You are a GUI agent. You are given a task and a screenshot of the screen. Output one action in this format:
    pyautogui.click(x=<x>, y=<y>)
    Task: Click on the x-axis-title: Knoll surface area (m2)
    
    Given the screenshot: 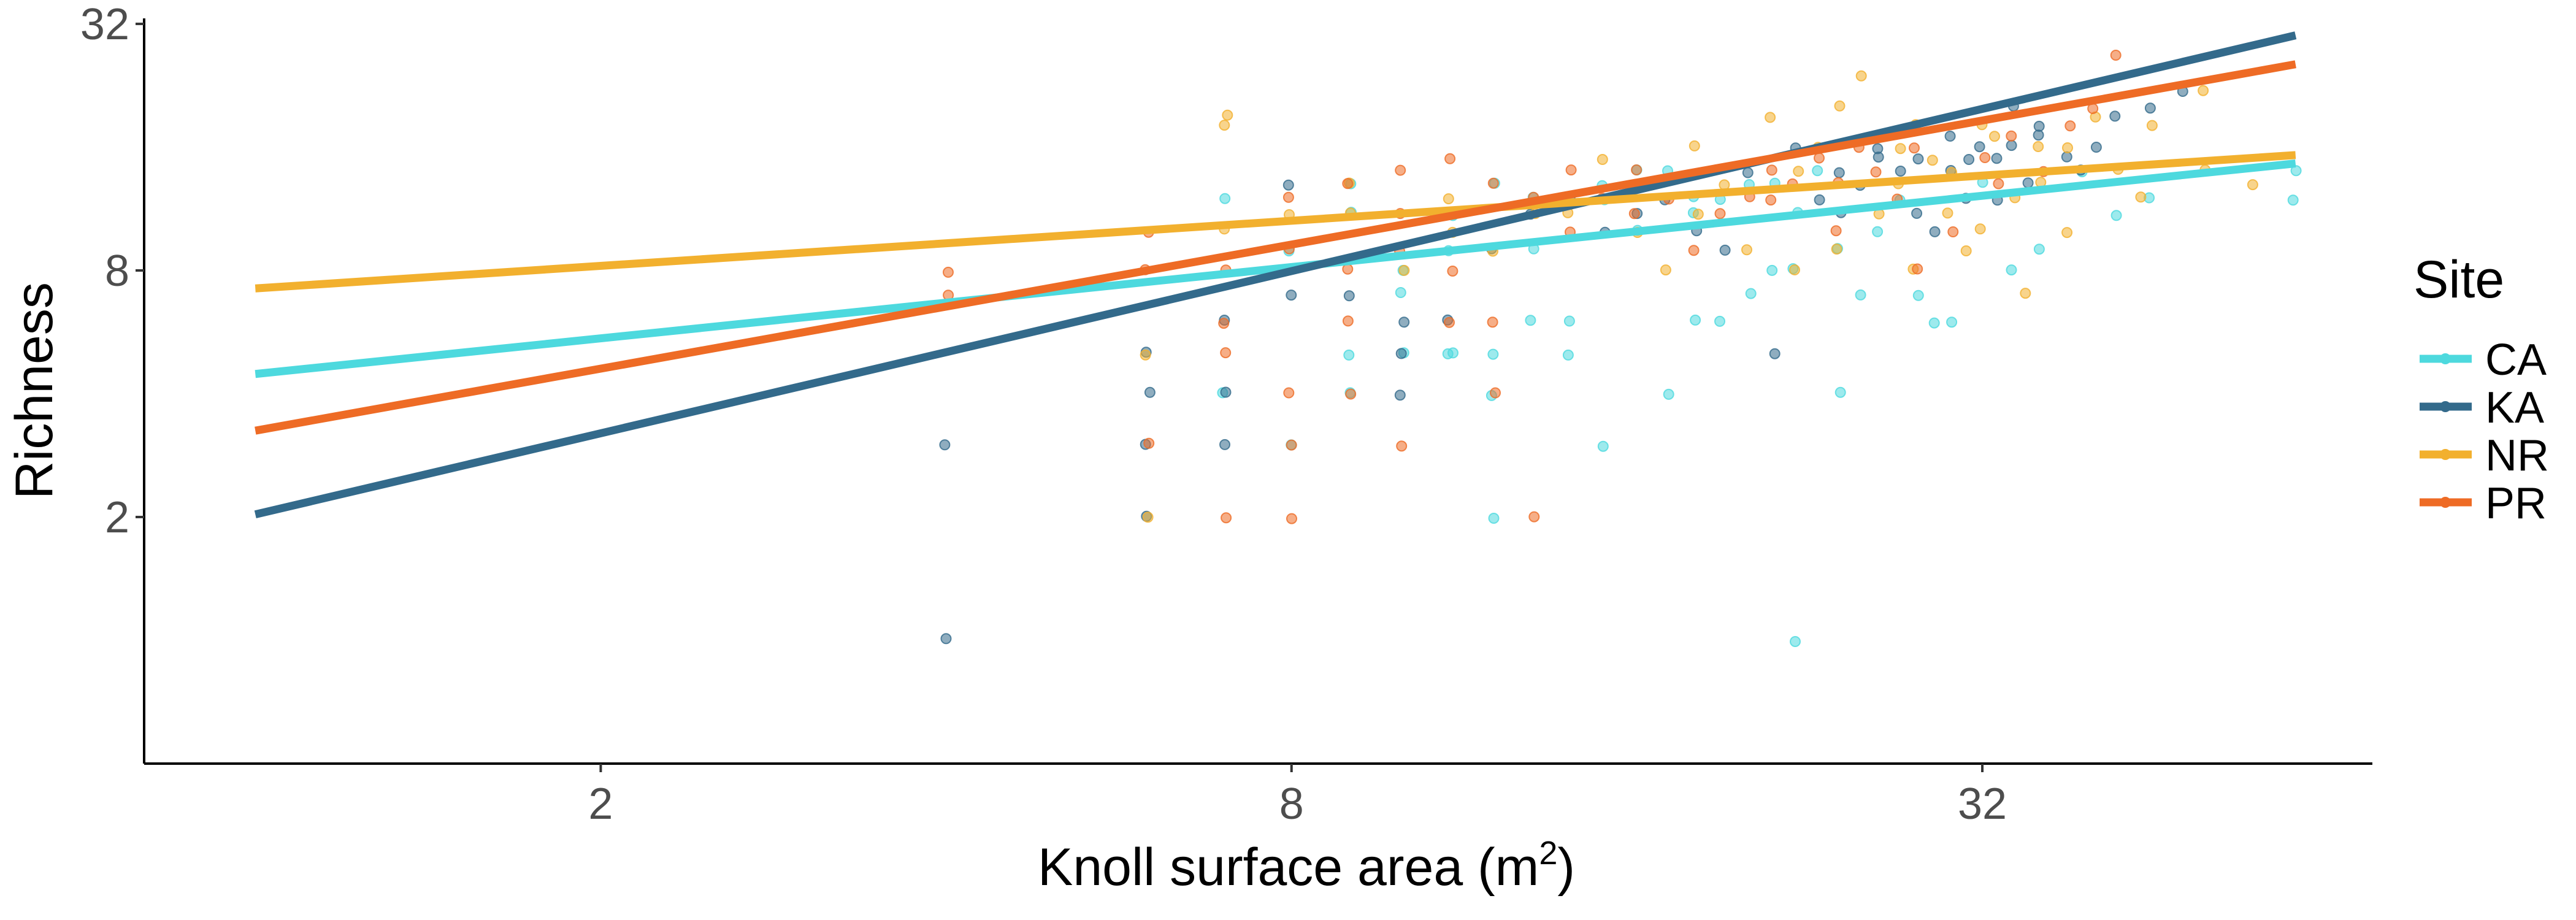 What is the action you would take?
    pyautogui.click(x=1306, y=866)
    